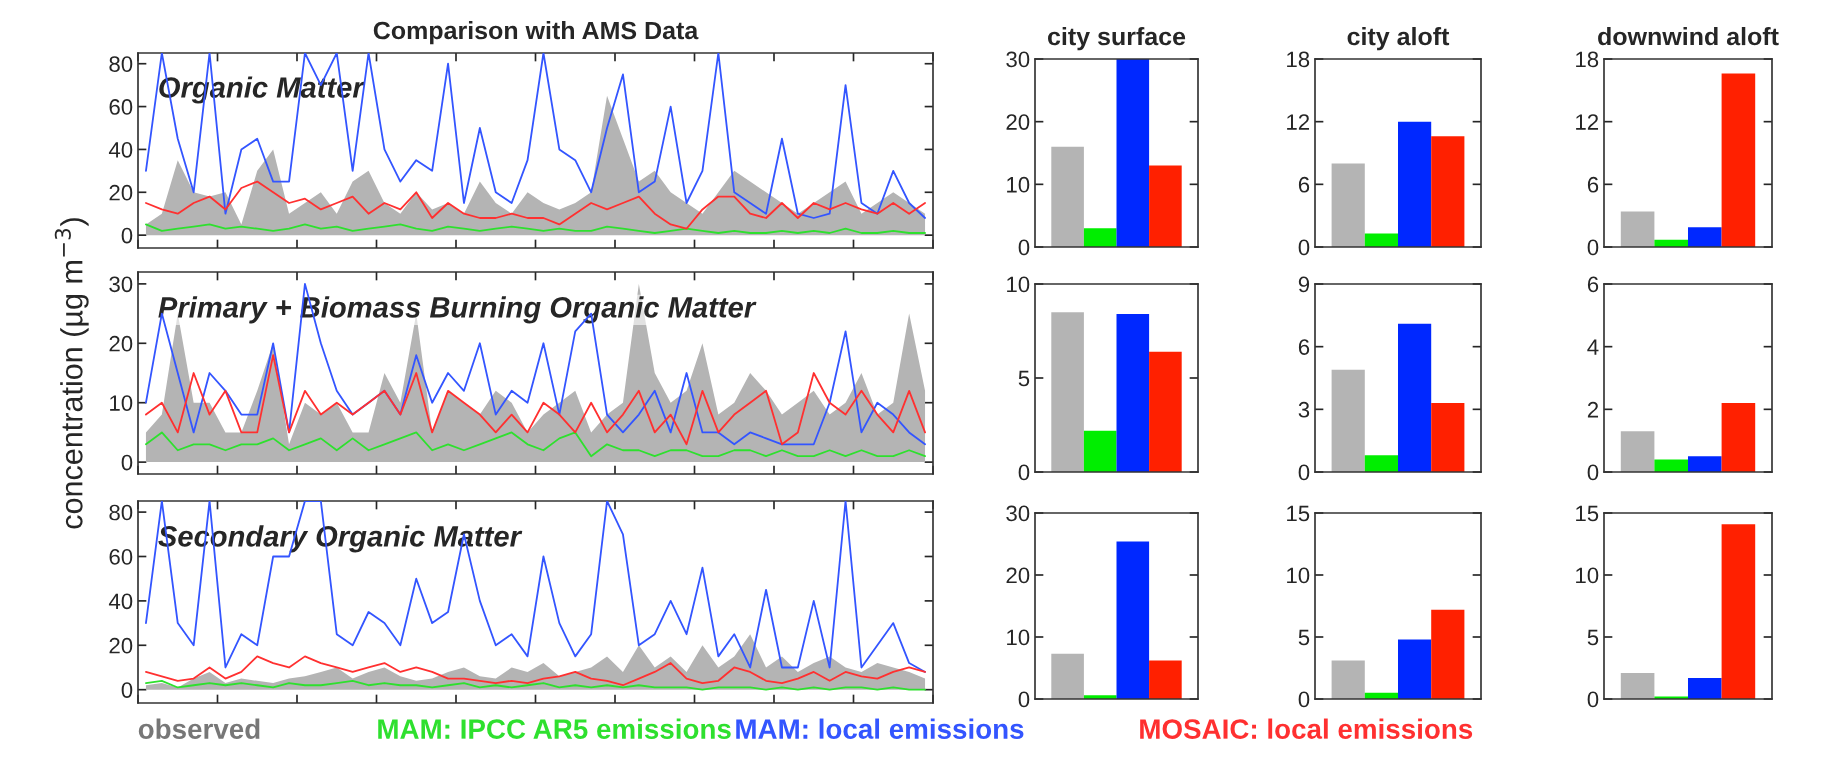  Describe the element at coordinates (199, 728) in the screenshot. I see `series-label: observed` at that location.